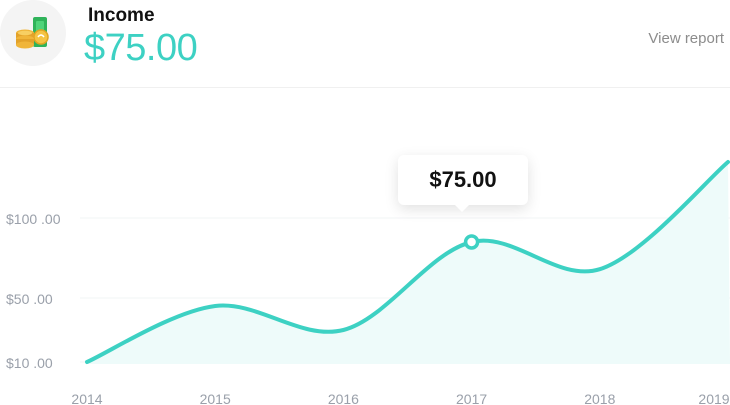 The height and width of the screenshot is (405, 730). I want to click on y-tick-label: $50 .00, so click(29, 299).